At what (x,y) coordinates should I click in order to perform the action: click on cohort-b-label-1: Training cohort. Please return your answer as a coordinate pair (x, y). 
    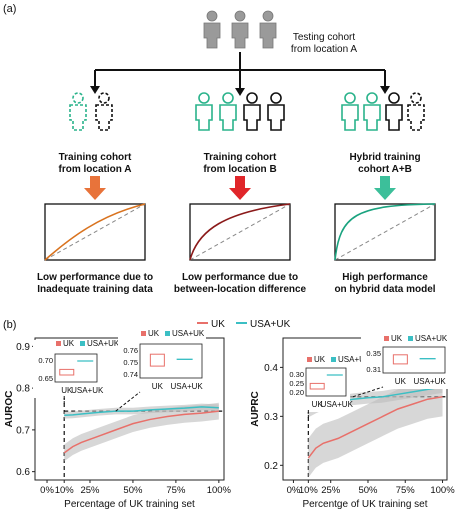
    Looking at the image, I should click on (240, 157).